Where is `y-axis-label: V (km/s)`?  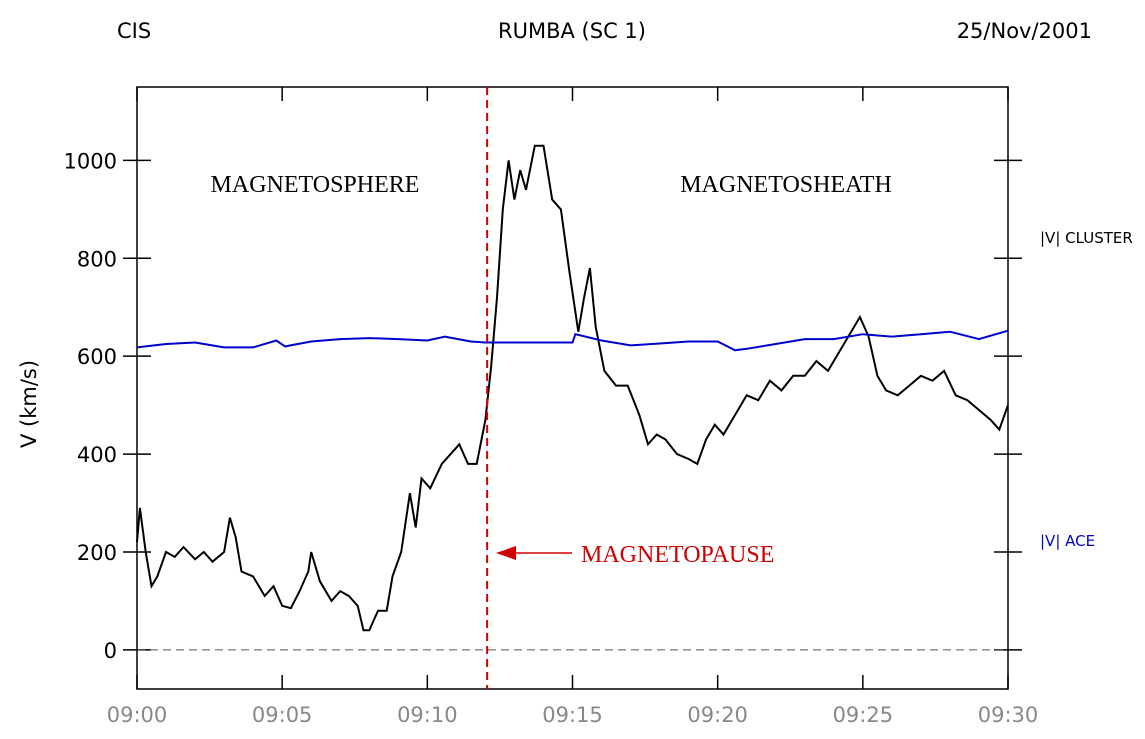 y-axis-label: V (km/s) is located at coordinates (29, 404).